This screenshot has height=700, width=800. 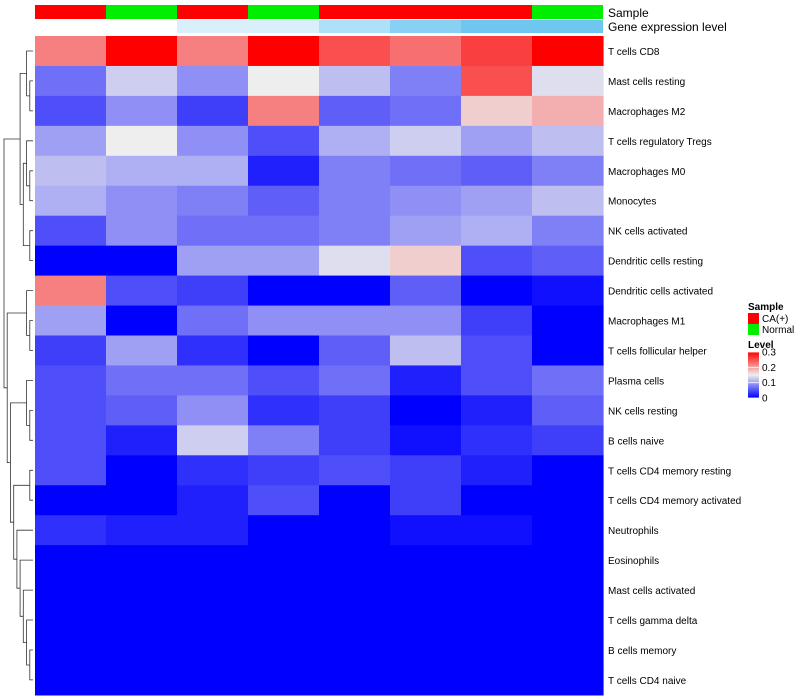 What do you see at coordinates (634, 52) in the screenshot?
I see `row-label: T cells CD8` at bounding box center [634, 52].